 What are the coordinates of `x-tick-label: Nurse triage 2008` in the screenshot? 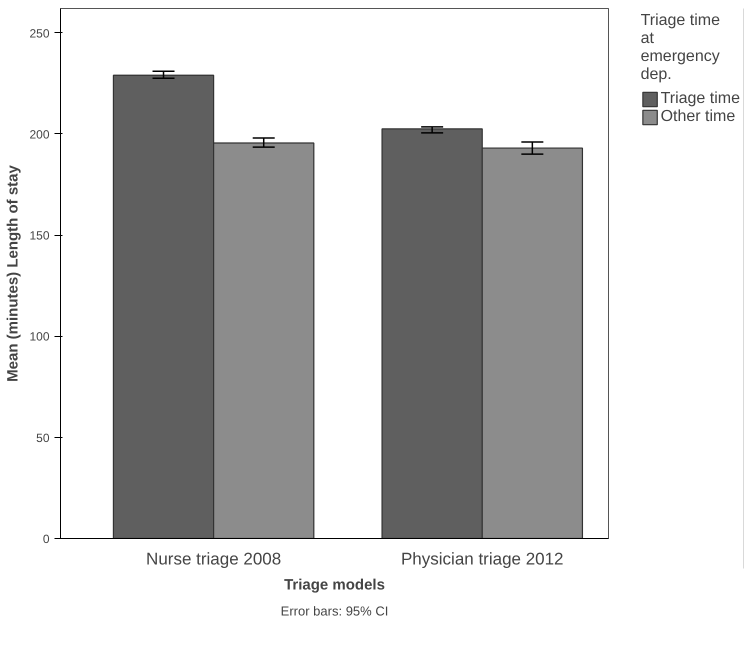 It's located at (214, 559).